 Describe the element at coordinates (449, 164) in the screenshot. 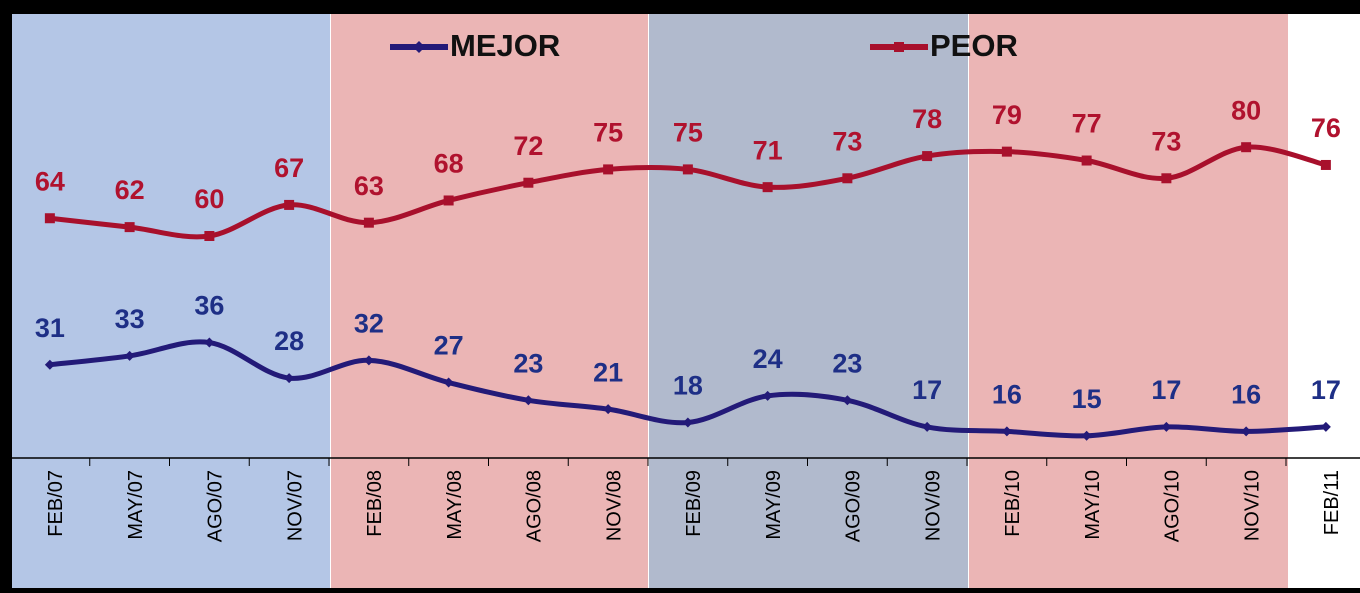

I see `data-label: 68` at that location.